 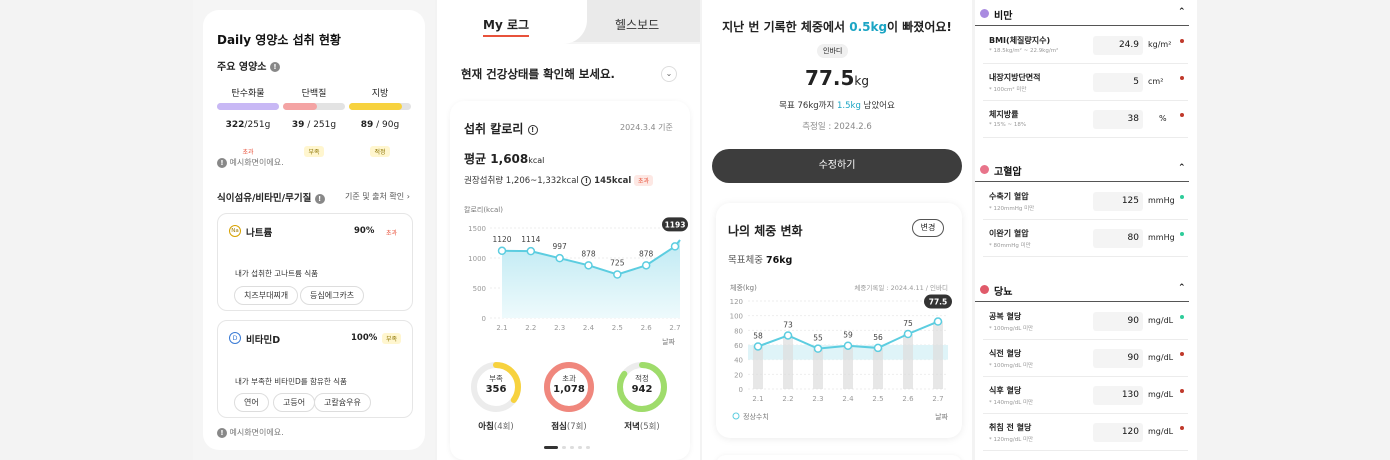 I want to click on vitamin-d-tag: 부족, so click(x=392, y=338).